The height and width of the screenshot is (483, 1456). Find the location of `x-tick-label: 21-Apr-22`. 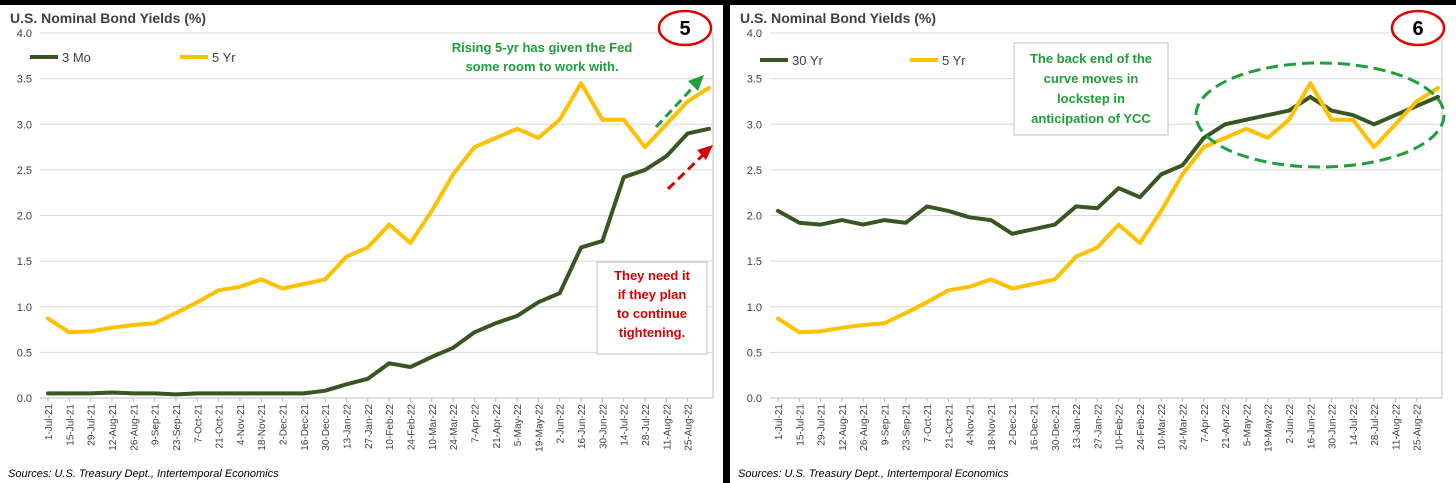

x-tick-label: 21-Apr-22 is located at coordinates (497, 426).